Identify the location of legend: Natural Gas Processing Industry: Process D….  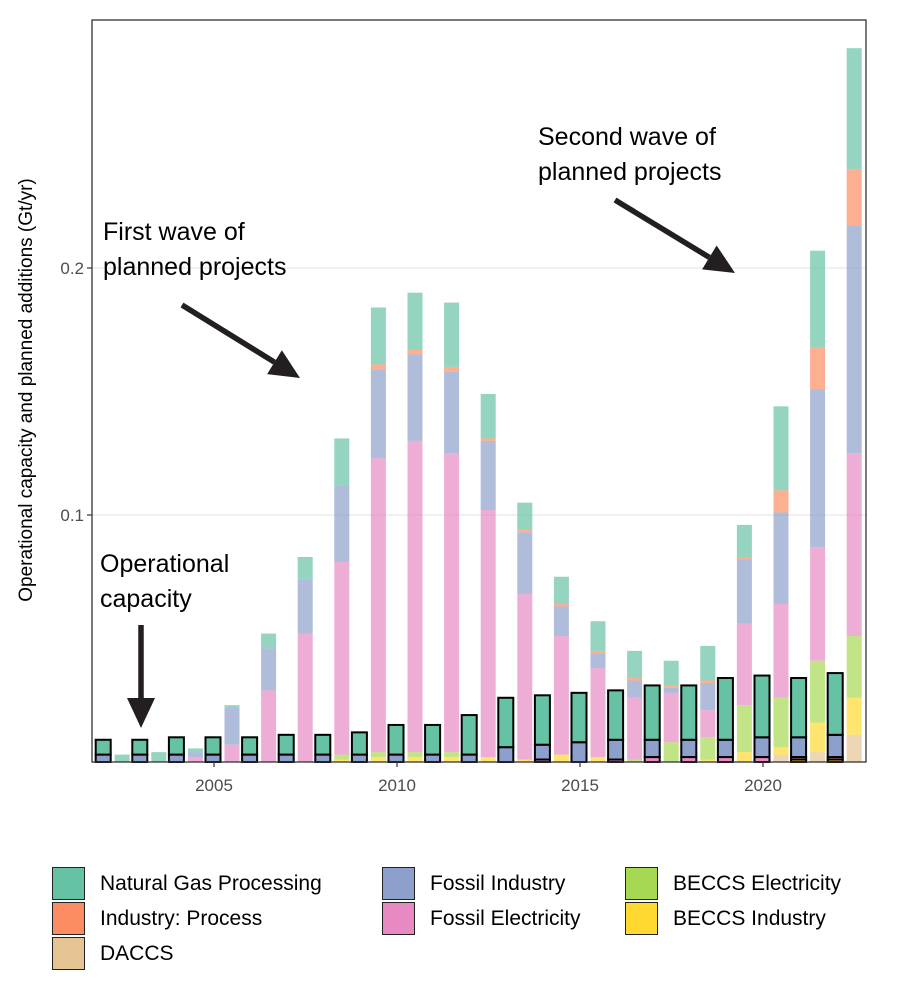
(472, 921).